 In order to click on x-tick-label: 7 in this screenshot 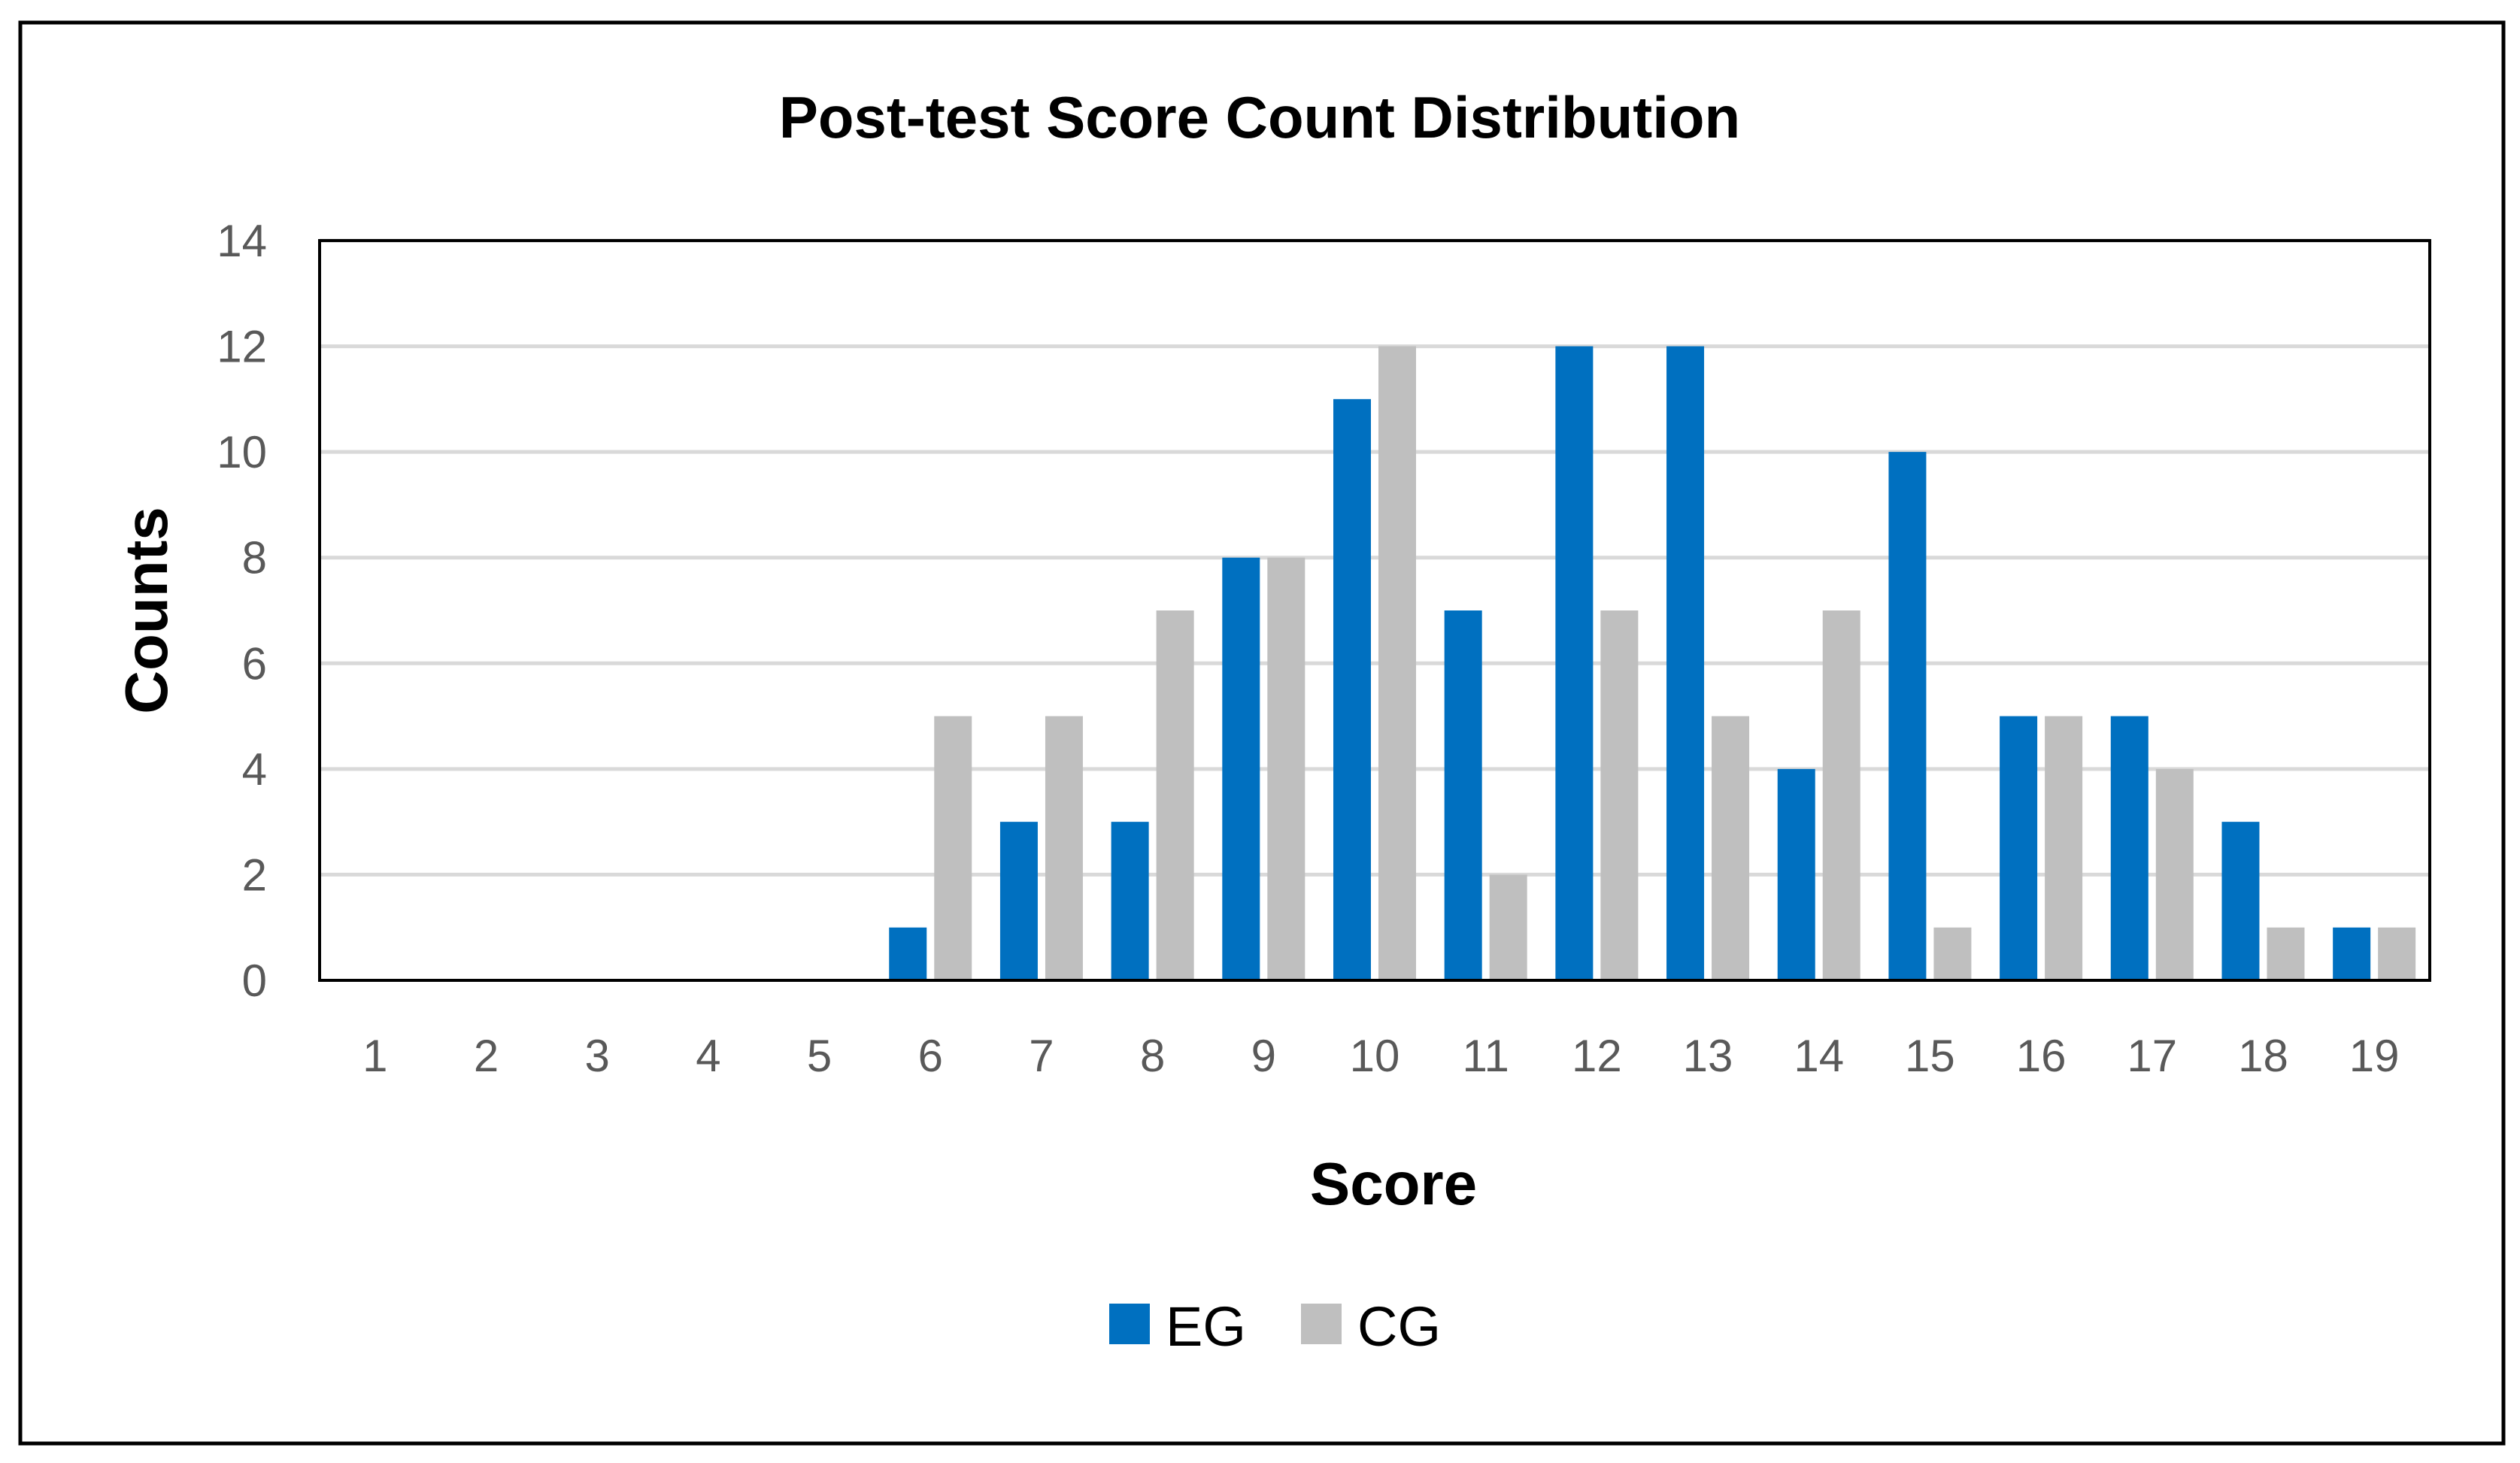, I will do `click(1041, 1056)`.